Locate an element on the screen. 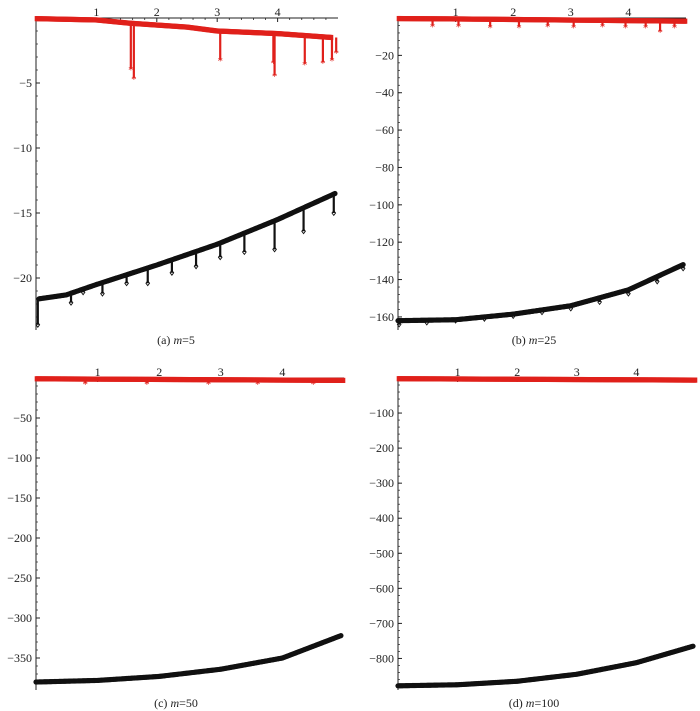 This screenshot has height=711, width=700. y-tick-label: −40 is located at coordinates (384, 93).